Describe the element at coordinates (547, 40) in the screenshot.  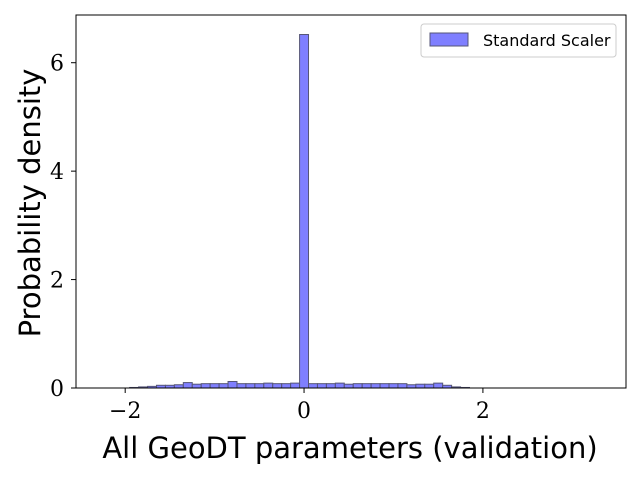
I see `legend-label: Standard Scaler` at that location.